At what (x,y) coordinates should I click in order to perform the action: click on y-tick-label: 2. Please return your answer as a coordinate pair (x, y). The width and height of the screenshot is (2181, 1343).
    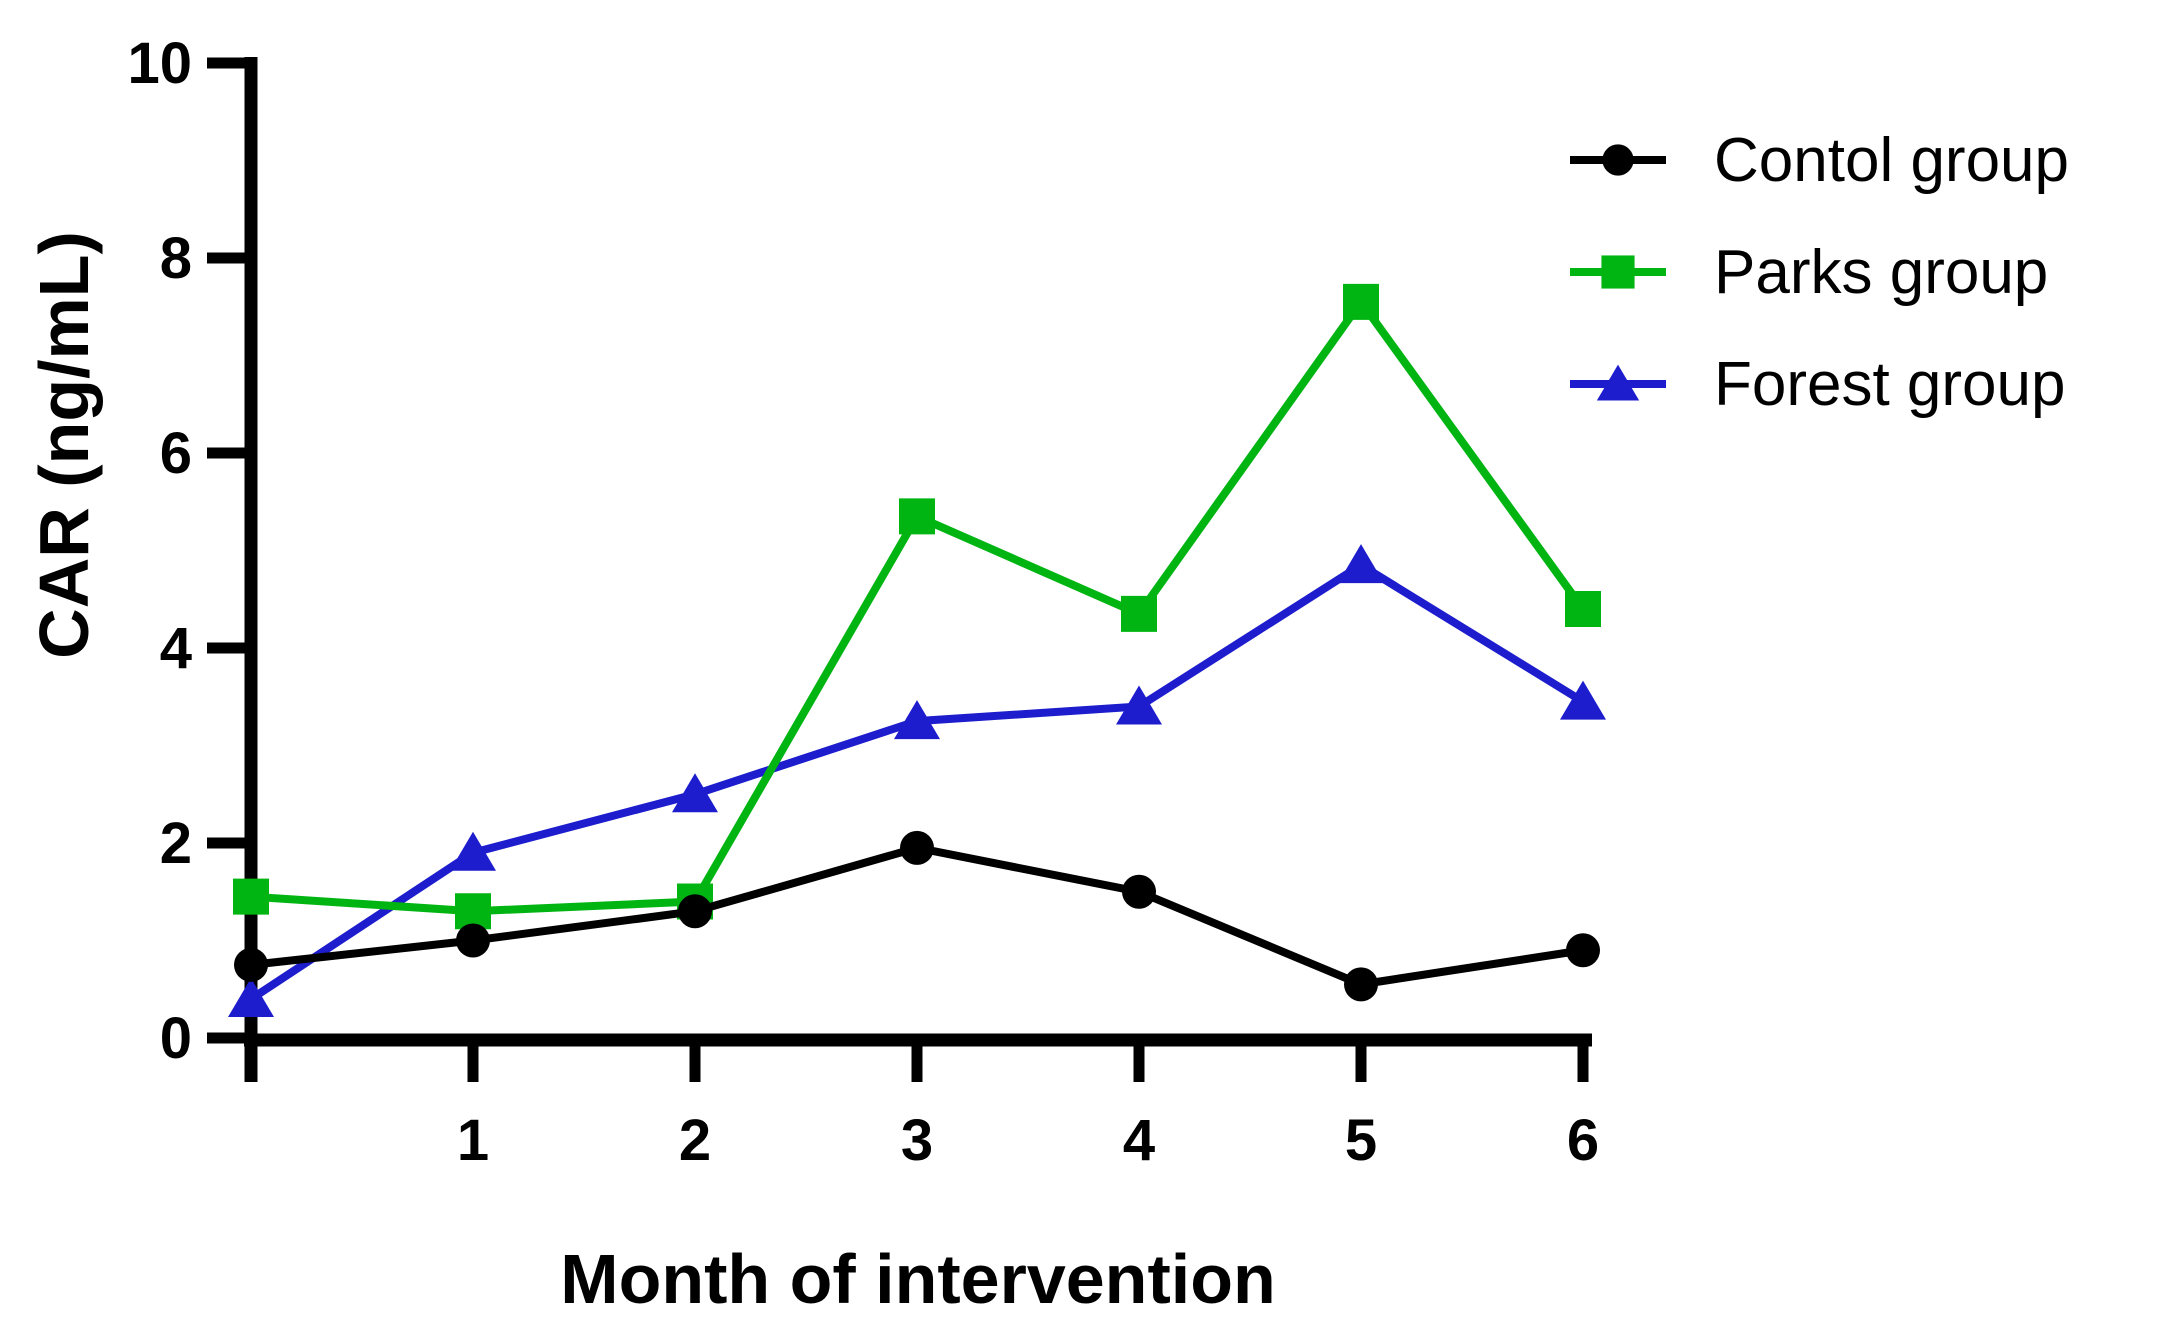
    Looking at the image, I should click on (176, 843).